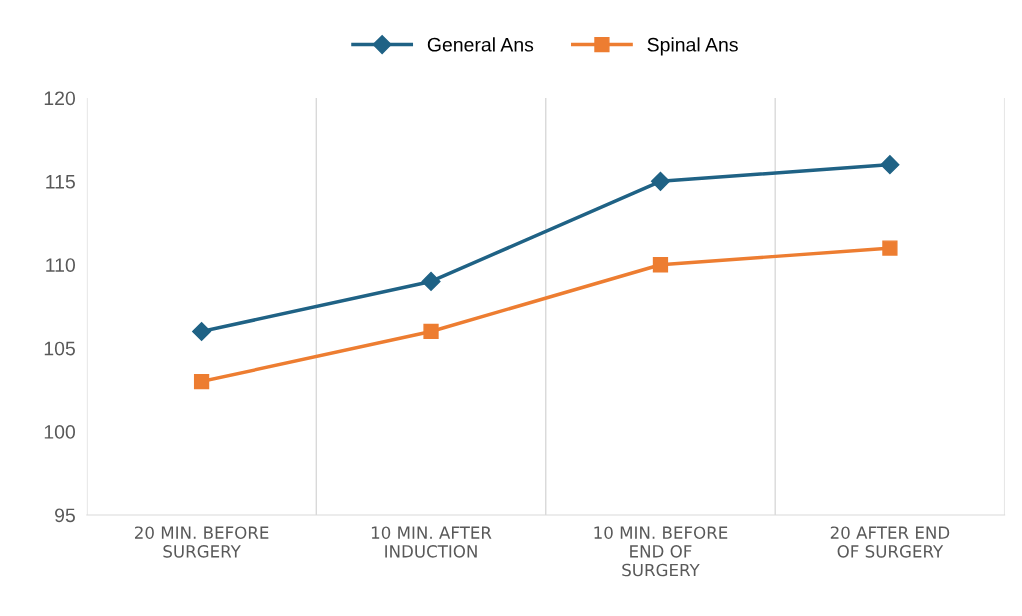  I want to click on y-tick-label: 100, so click(59, 432).